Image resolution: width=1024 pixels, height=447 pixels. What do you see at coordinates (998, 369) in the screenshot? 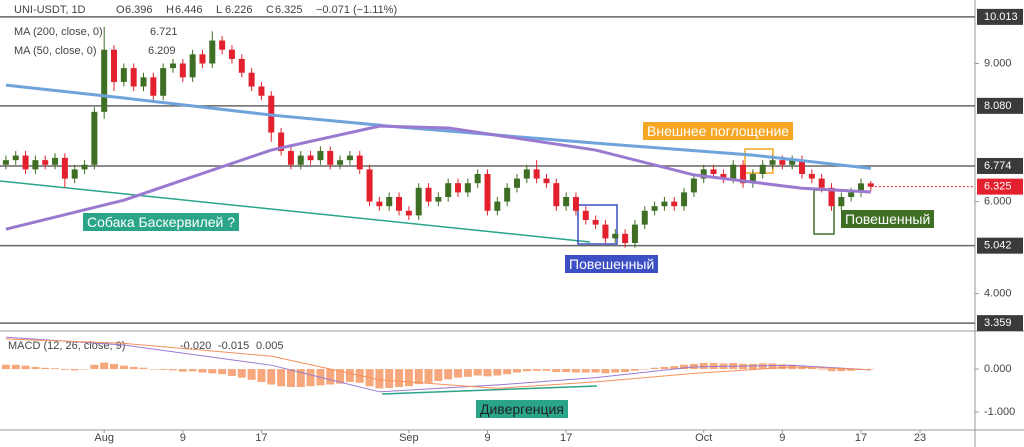
I see `y-tick-label: 0.000` at bounding box center [998, 369].